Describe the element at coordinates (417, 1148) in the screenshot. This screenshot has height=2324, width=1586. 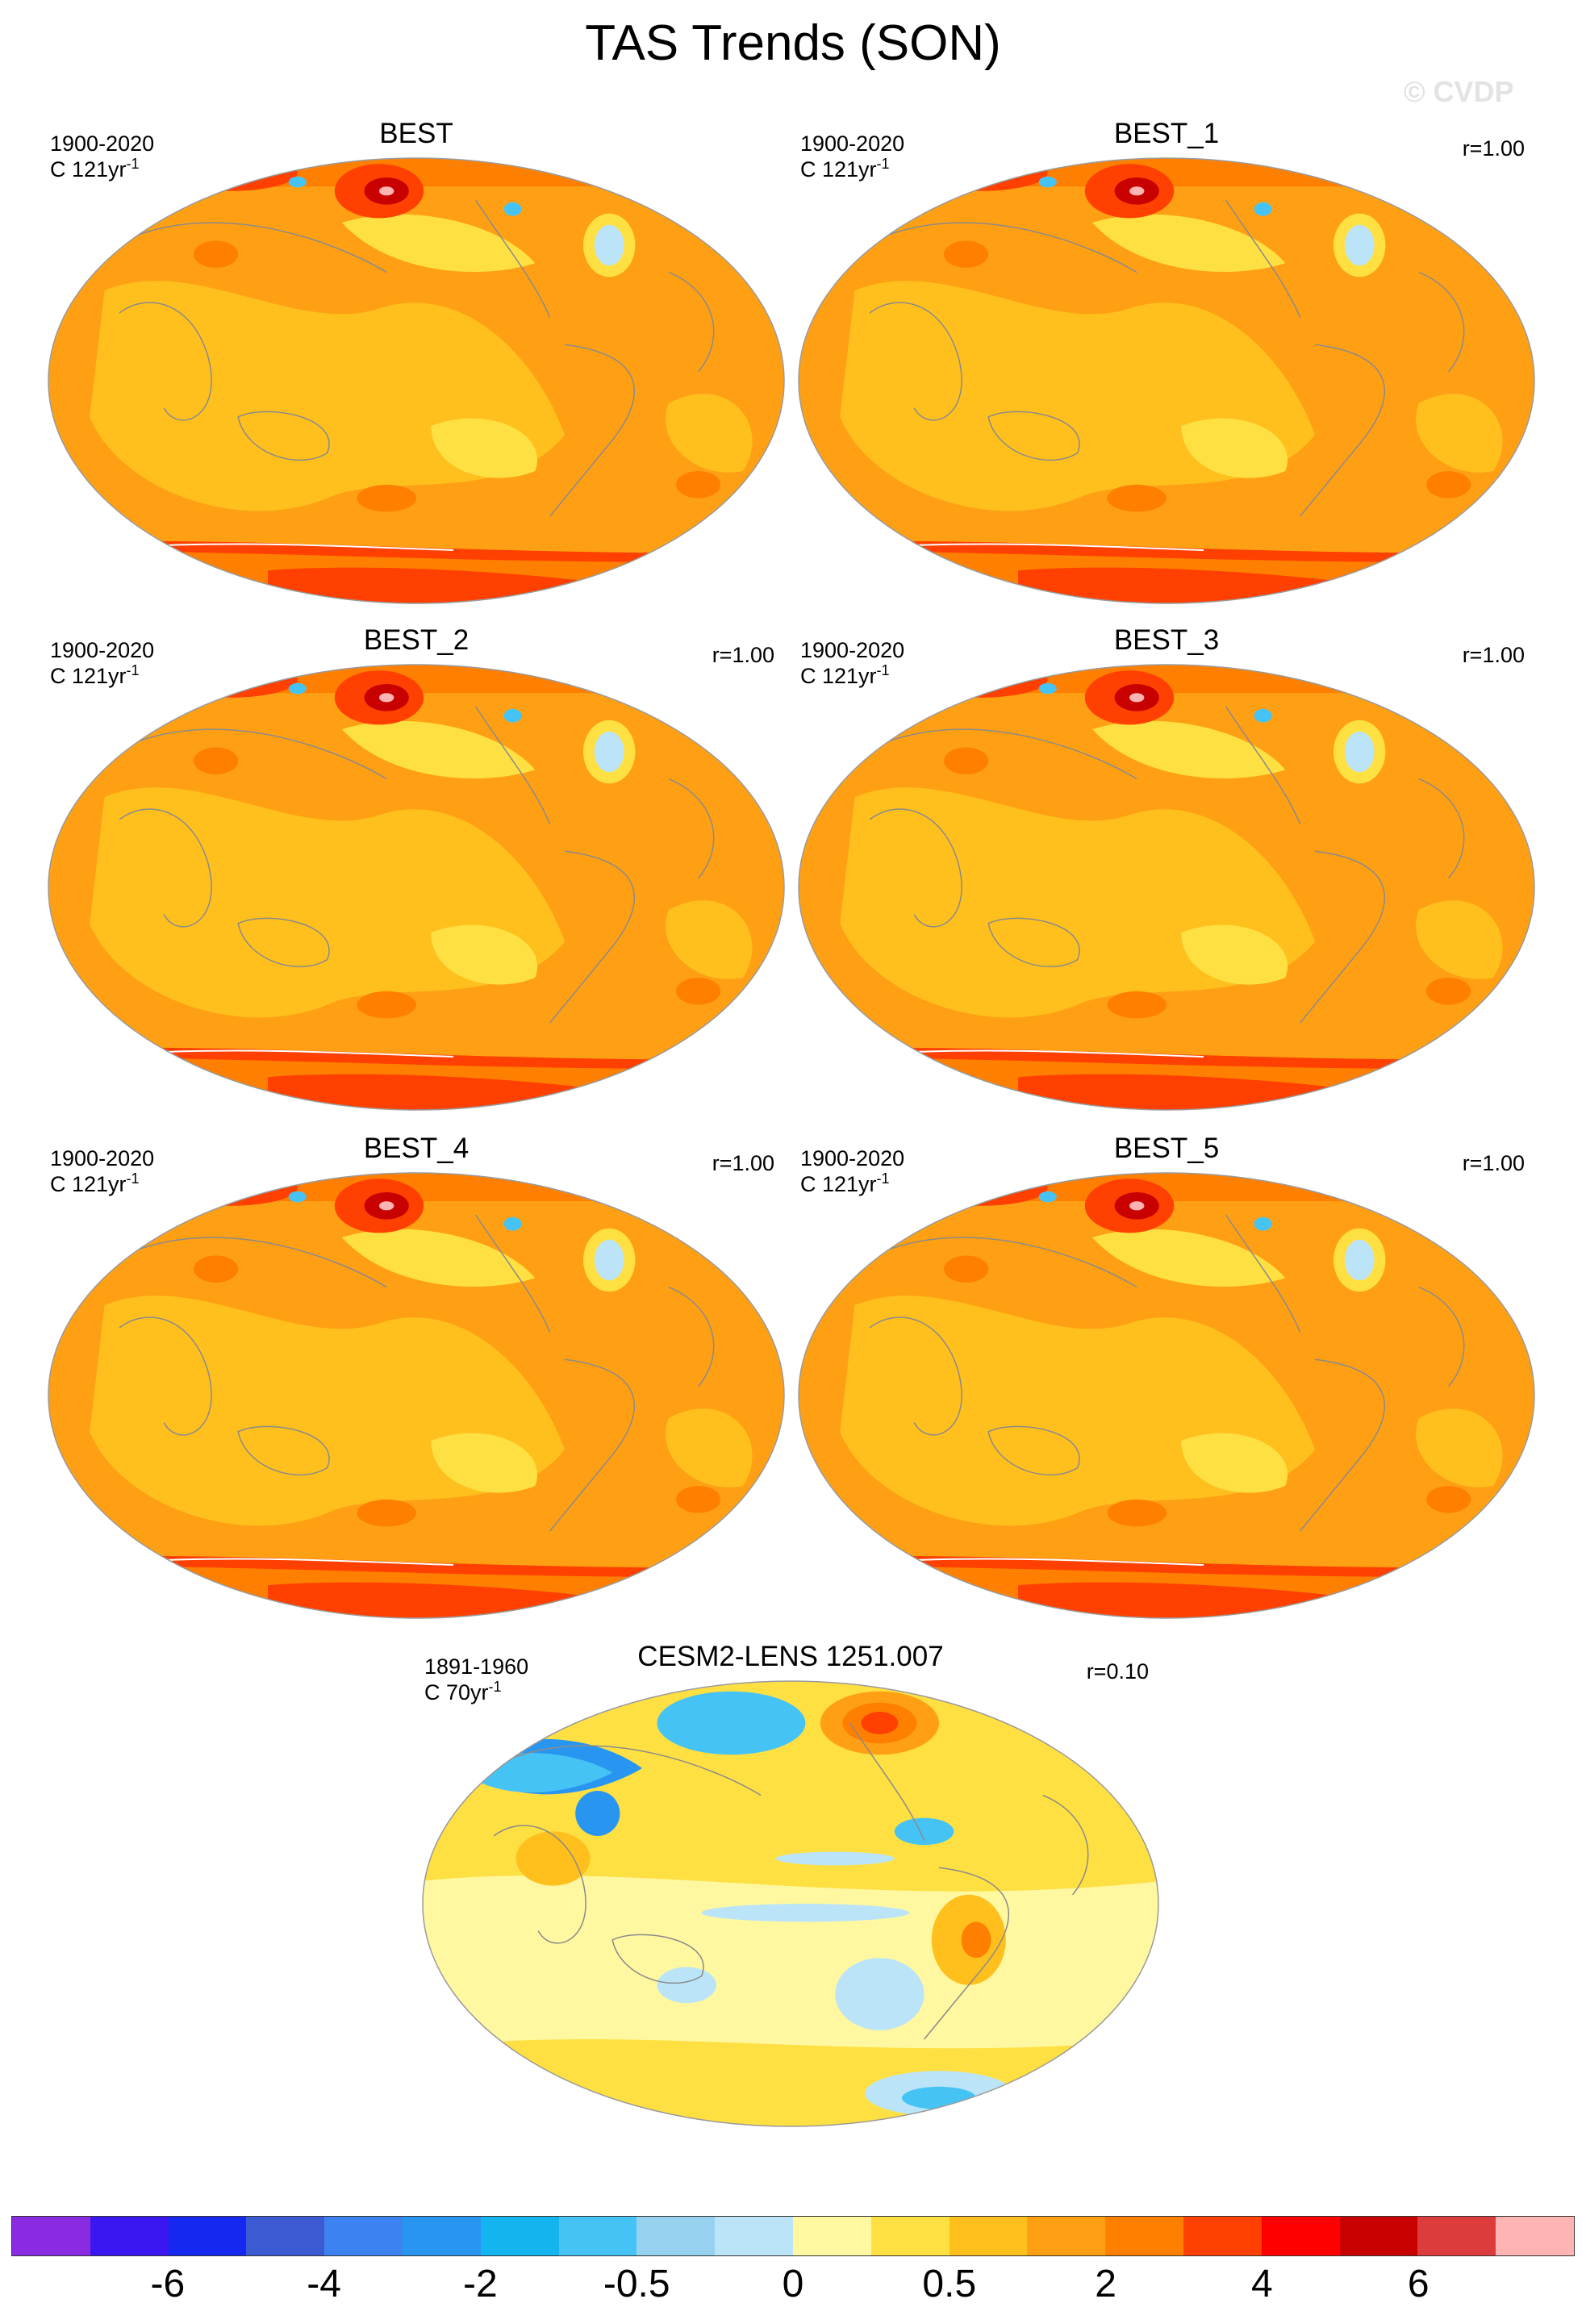
I see `panel-title: BEST_4` at that location.